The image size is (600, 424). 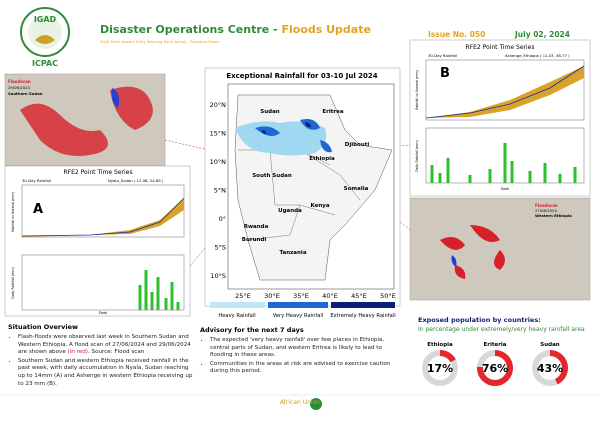 What do you see at coordinates (36, 180) in the screenshot?
I see `chart-a-panel: 30-Day Rainfall` at bounding box center [36, 180].